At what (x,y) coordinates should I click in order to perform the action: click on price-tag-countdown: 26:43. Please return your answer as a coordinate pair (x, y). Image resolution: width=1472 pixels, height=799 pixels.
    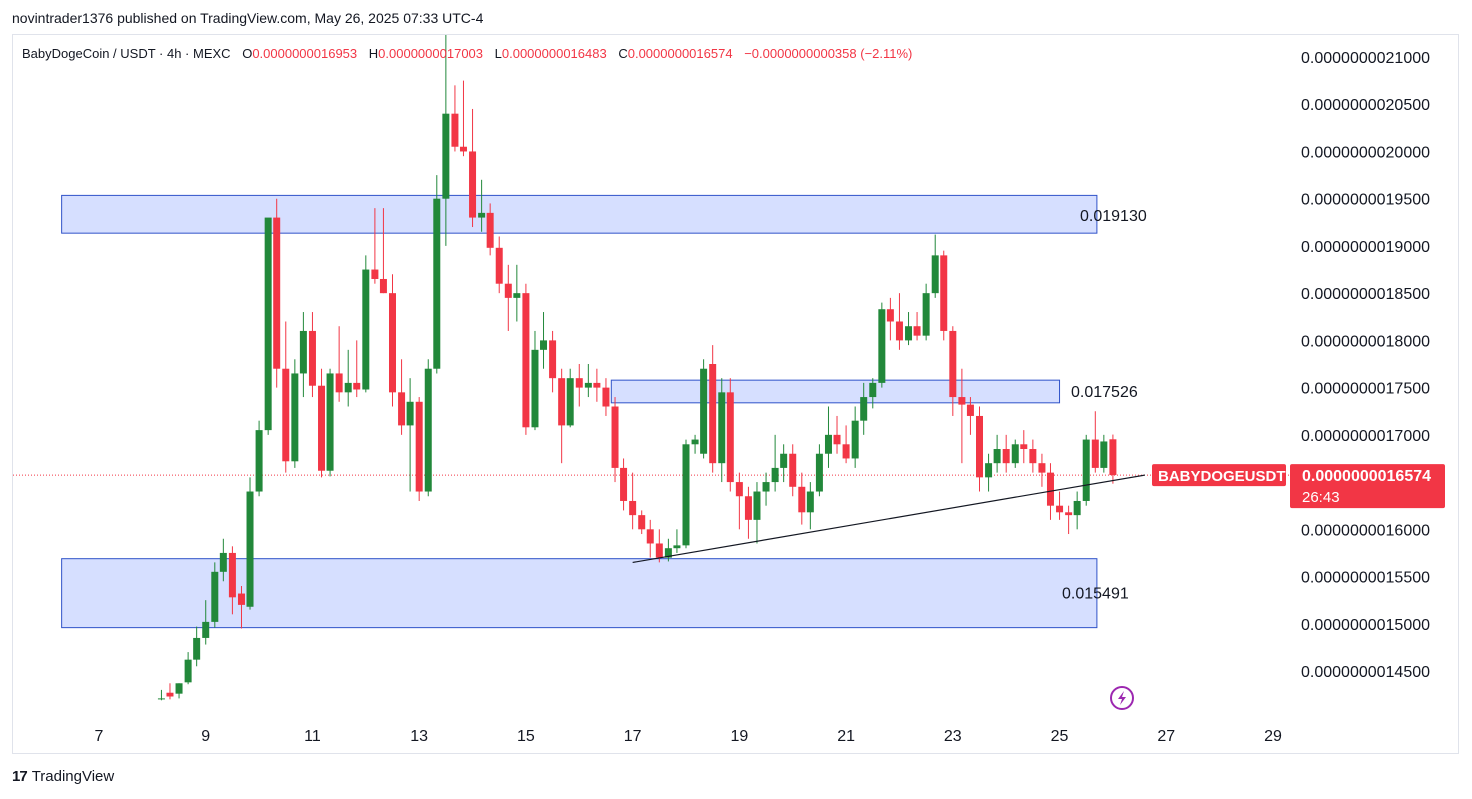
    Looking at the image, I should click on (1321, 497).